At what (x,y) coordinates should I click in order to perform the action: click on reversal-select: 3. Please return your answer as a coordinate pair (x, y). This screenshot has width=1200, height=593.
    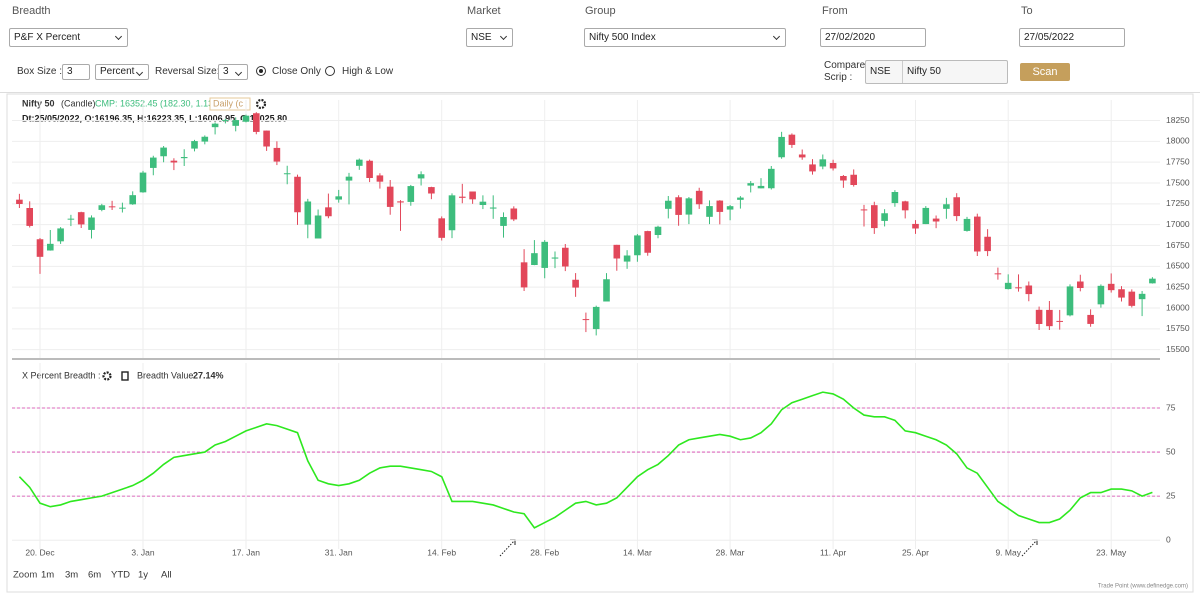
    Looking at the image, I should click on (233, 72).